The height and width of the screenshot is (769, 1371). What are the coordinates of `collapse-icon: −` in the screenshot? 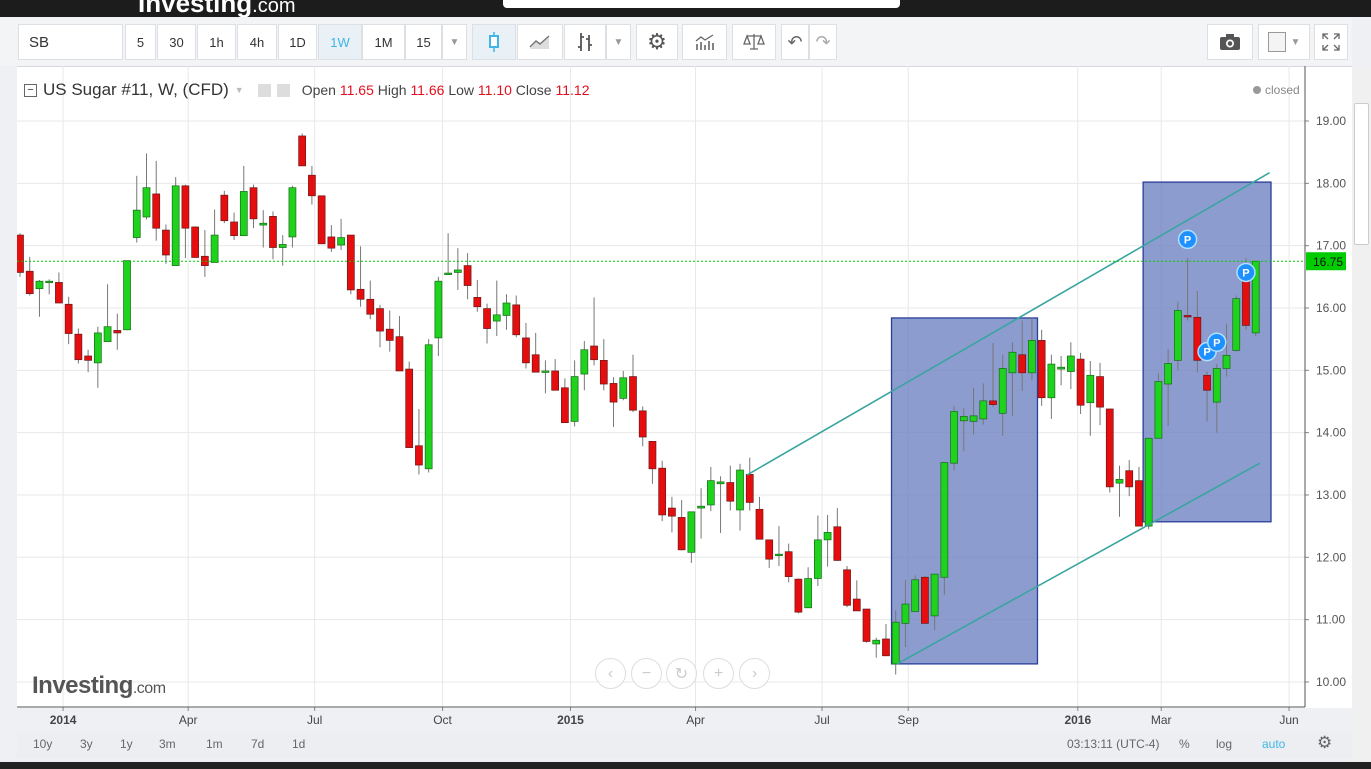 It's located at (30, 90).